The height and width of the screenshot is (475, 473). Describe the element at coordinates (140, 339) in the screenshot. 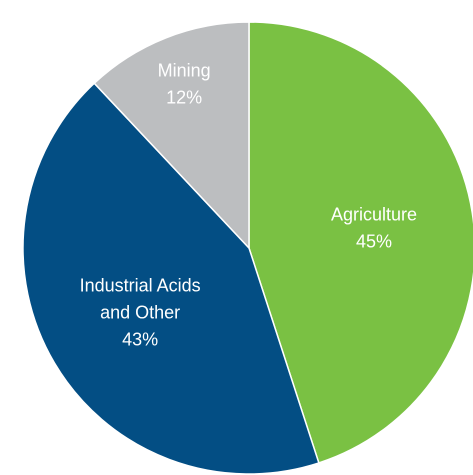

I see `pie-slice-value-1: 43%` at that location.